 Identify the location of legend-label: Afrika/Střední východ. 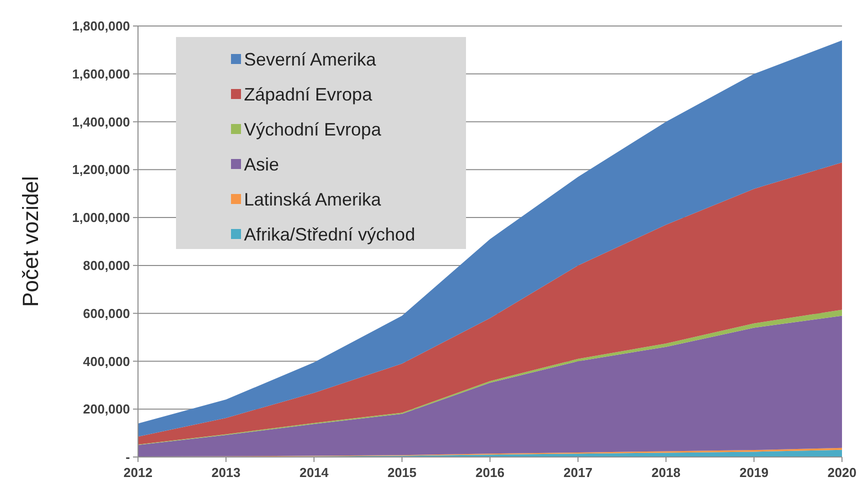
(330, 234).